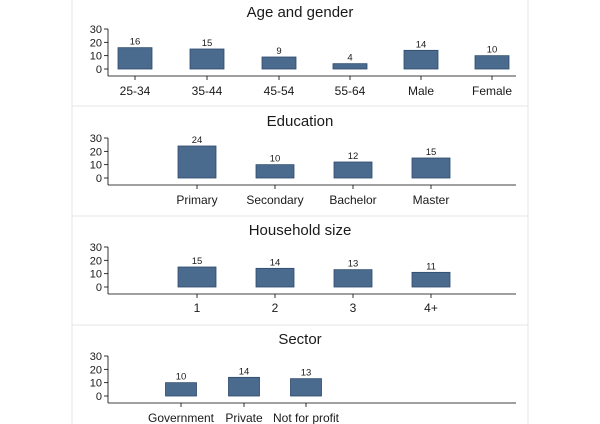  What do you see at coordinates (197, 140) in the screenshot?
I see `data-label: 24` at bounding box center [197, 140].